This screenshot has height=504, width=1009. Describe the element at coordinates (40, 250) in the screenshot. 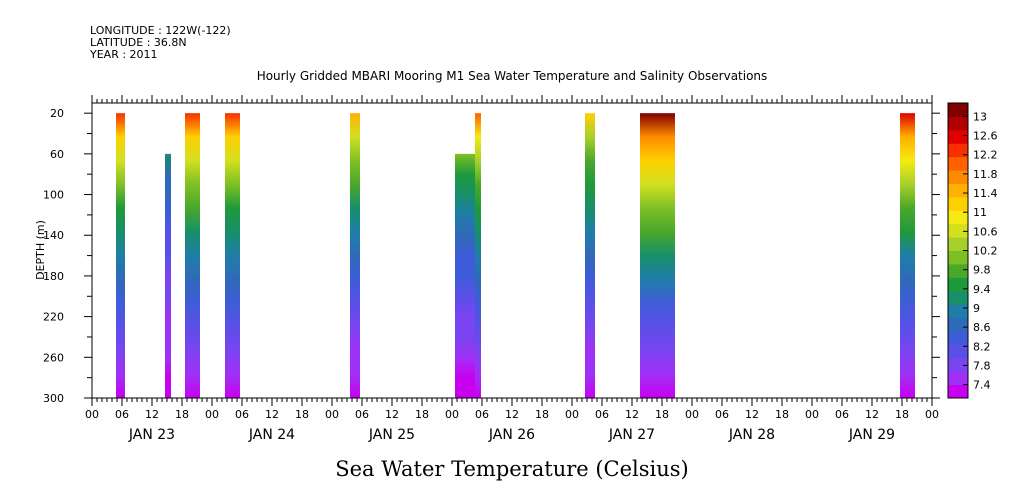

I see `y-axis-label: DEPTH (m)` at that location.